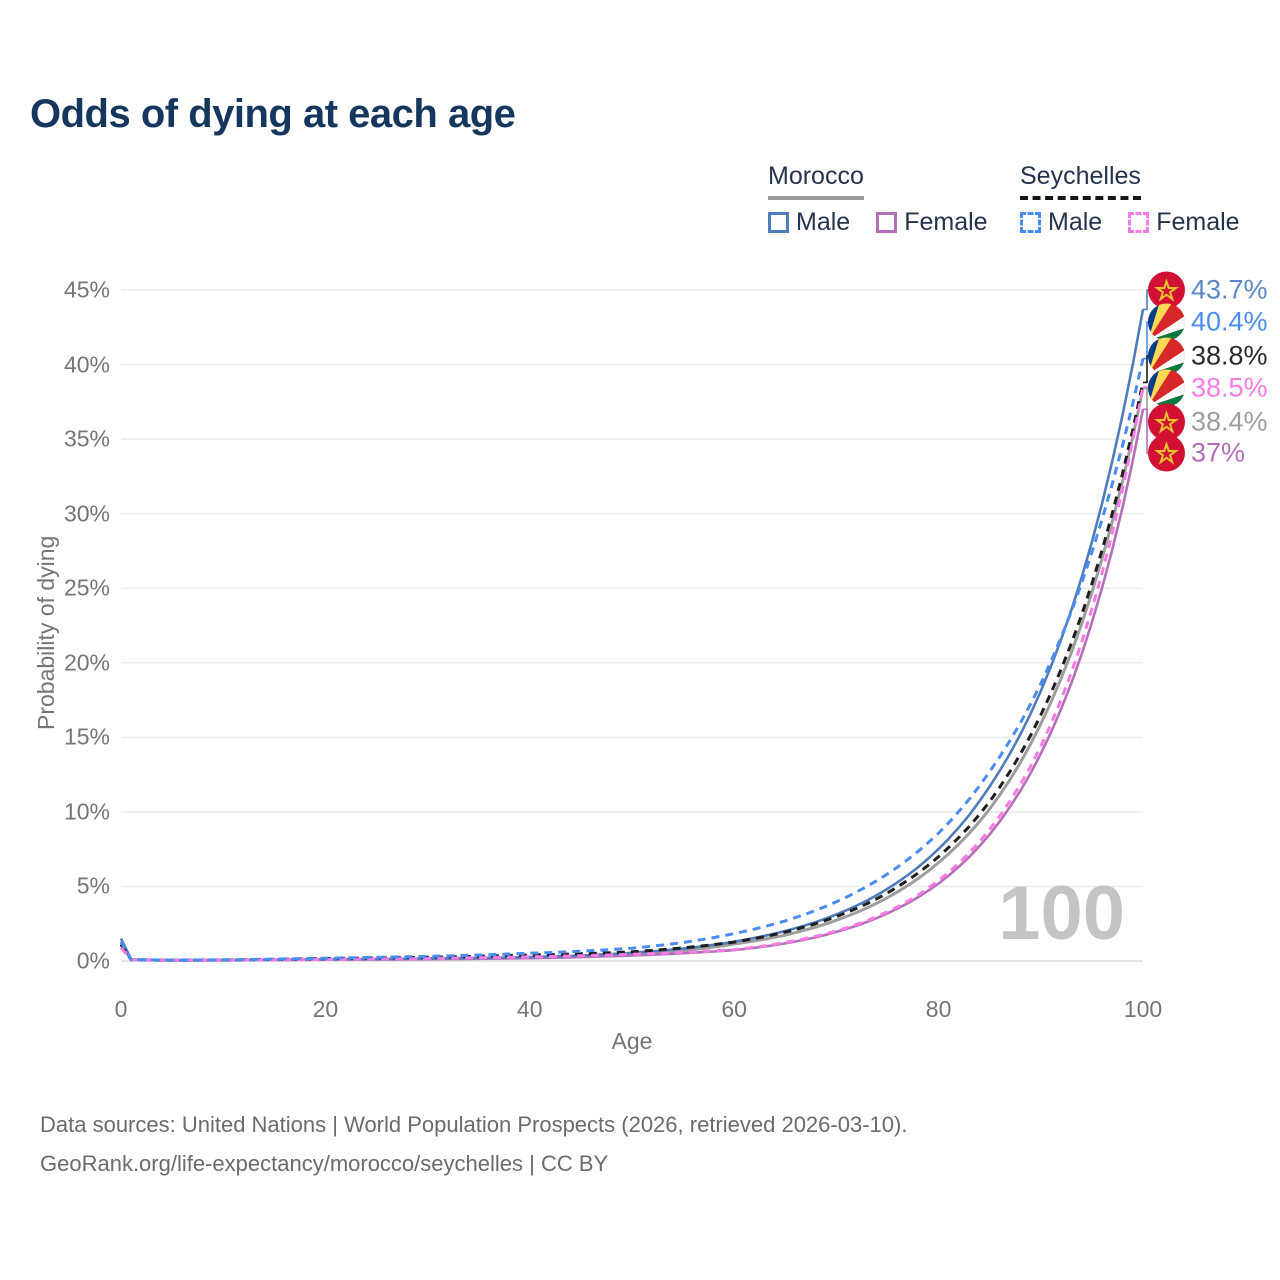  What do you see at coordinates (86, 513) in the screenshot?
I see `y-tick-label: 30%` at bounding box center [86, 513].